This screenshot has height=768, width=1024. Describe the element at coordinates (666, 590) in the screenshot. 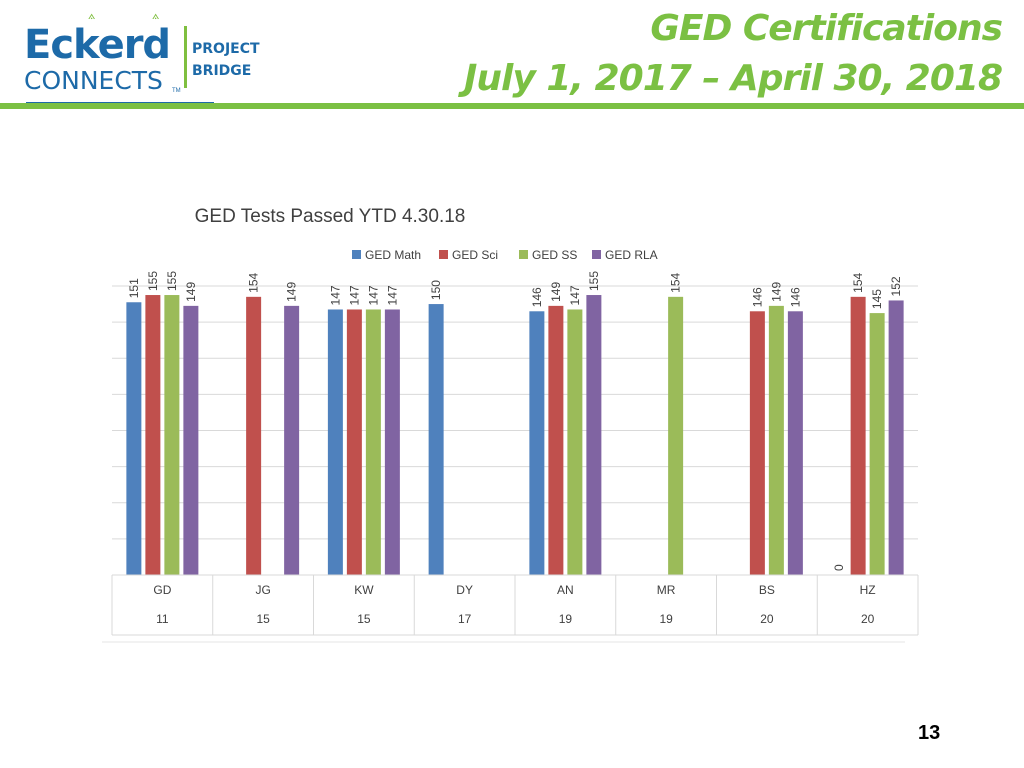

I see `category-label: MR` at that location.